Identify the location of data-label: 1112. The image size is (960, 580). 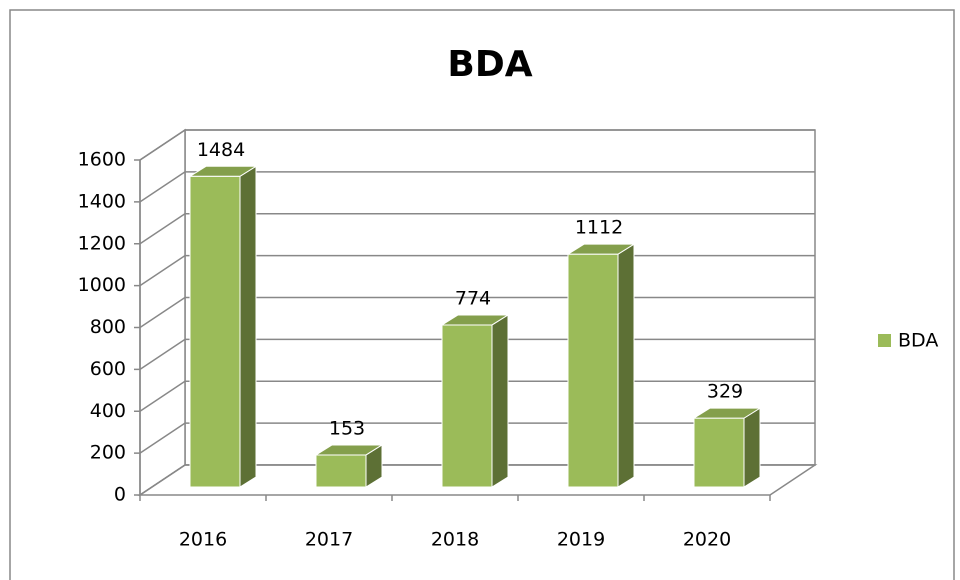
(599, 228).